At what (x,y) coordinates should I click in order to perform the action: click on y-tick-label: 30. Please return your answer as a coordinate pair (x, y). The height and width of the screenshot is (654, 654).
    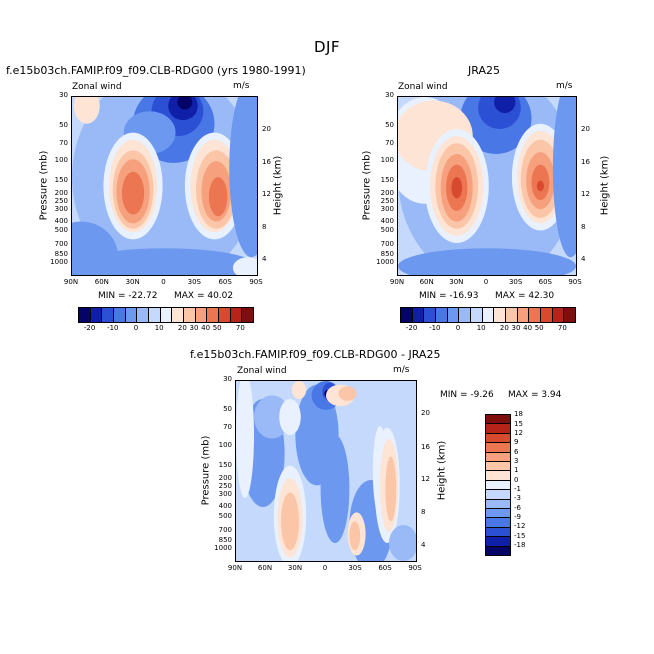
    Looking at the image, I should click on (63, 95).